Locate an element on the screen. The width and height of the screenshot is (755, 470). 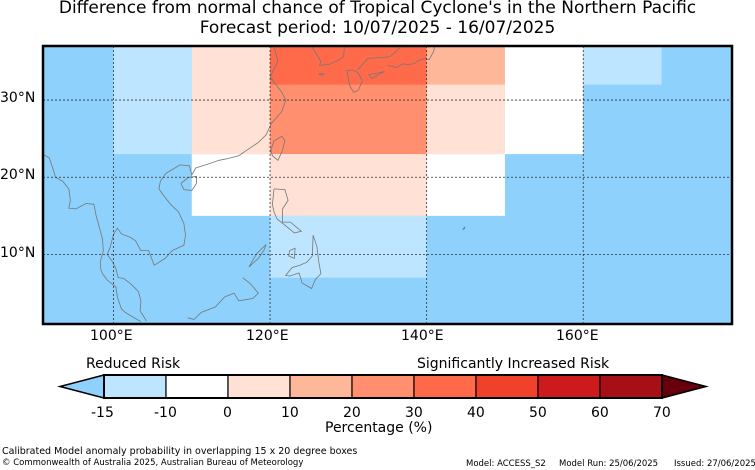
colorbar-arrow-low is located at coordinates (81, 386).